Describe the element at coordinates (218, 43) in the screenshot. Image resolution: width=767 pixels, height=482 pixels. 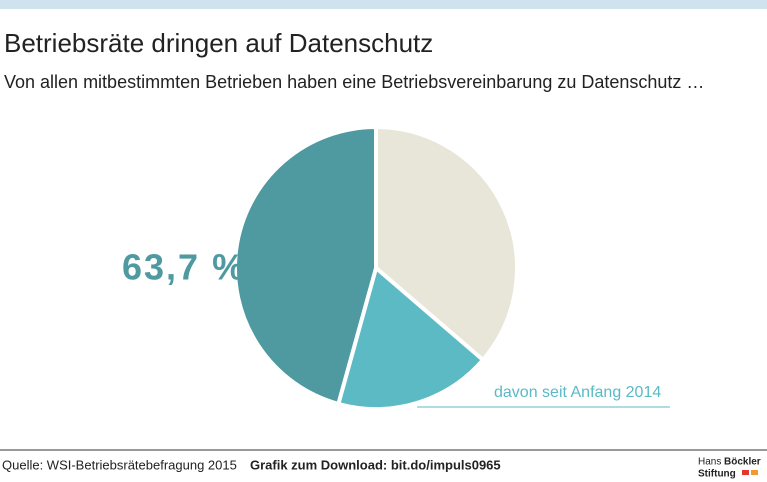
I see `chart-title: Betriebsräte dringen auf Datenschutz` at that location.